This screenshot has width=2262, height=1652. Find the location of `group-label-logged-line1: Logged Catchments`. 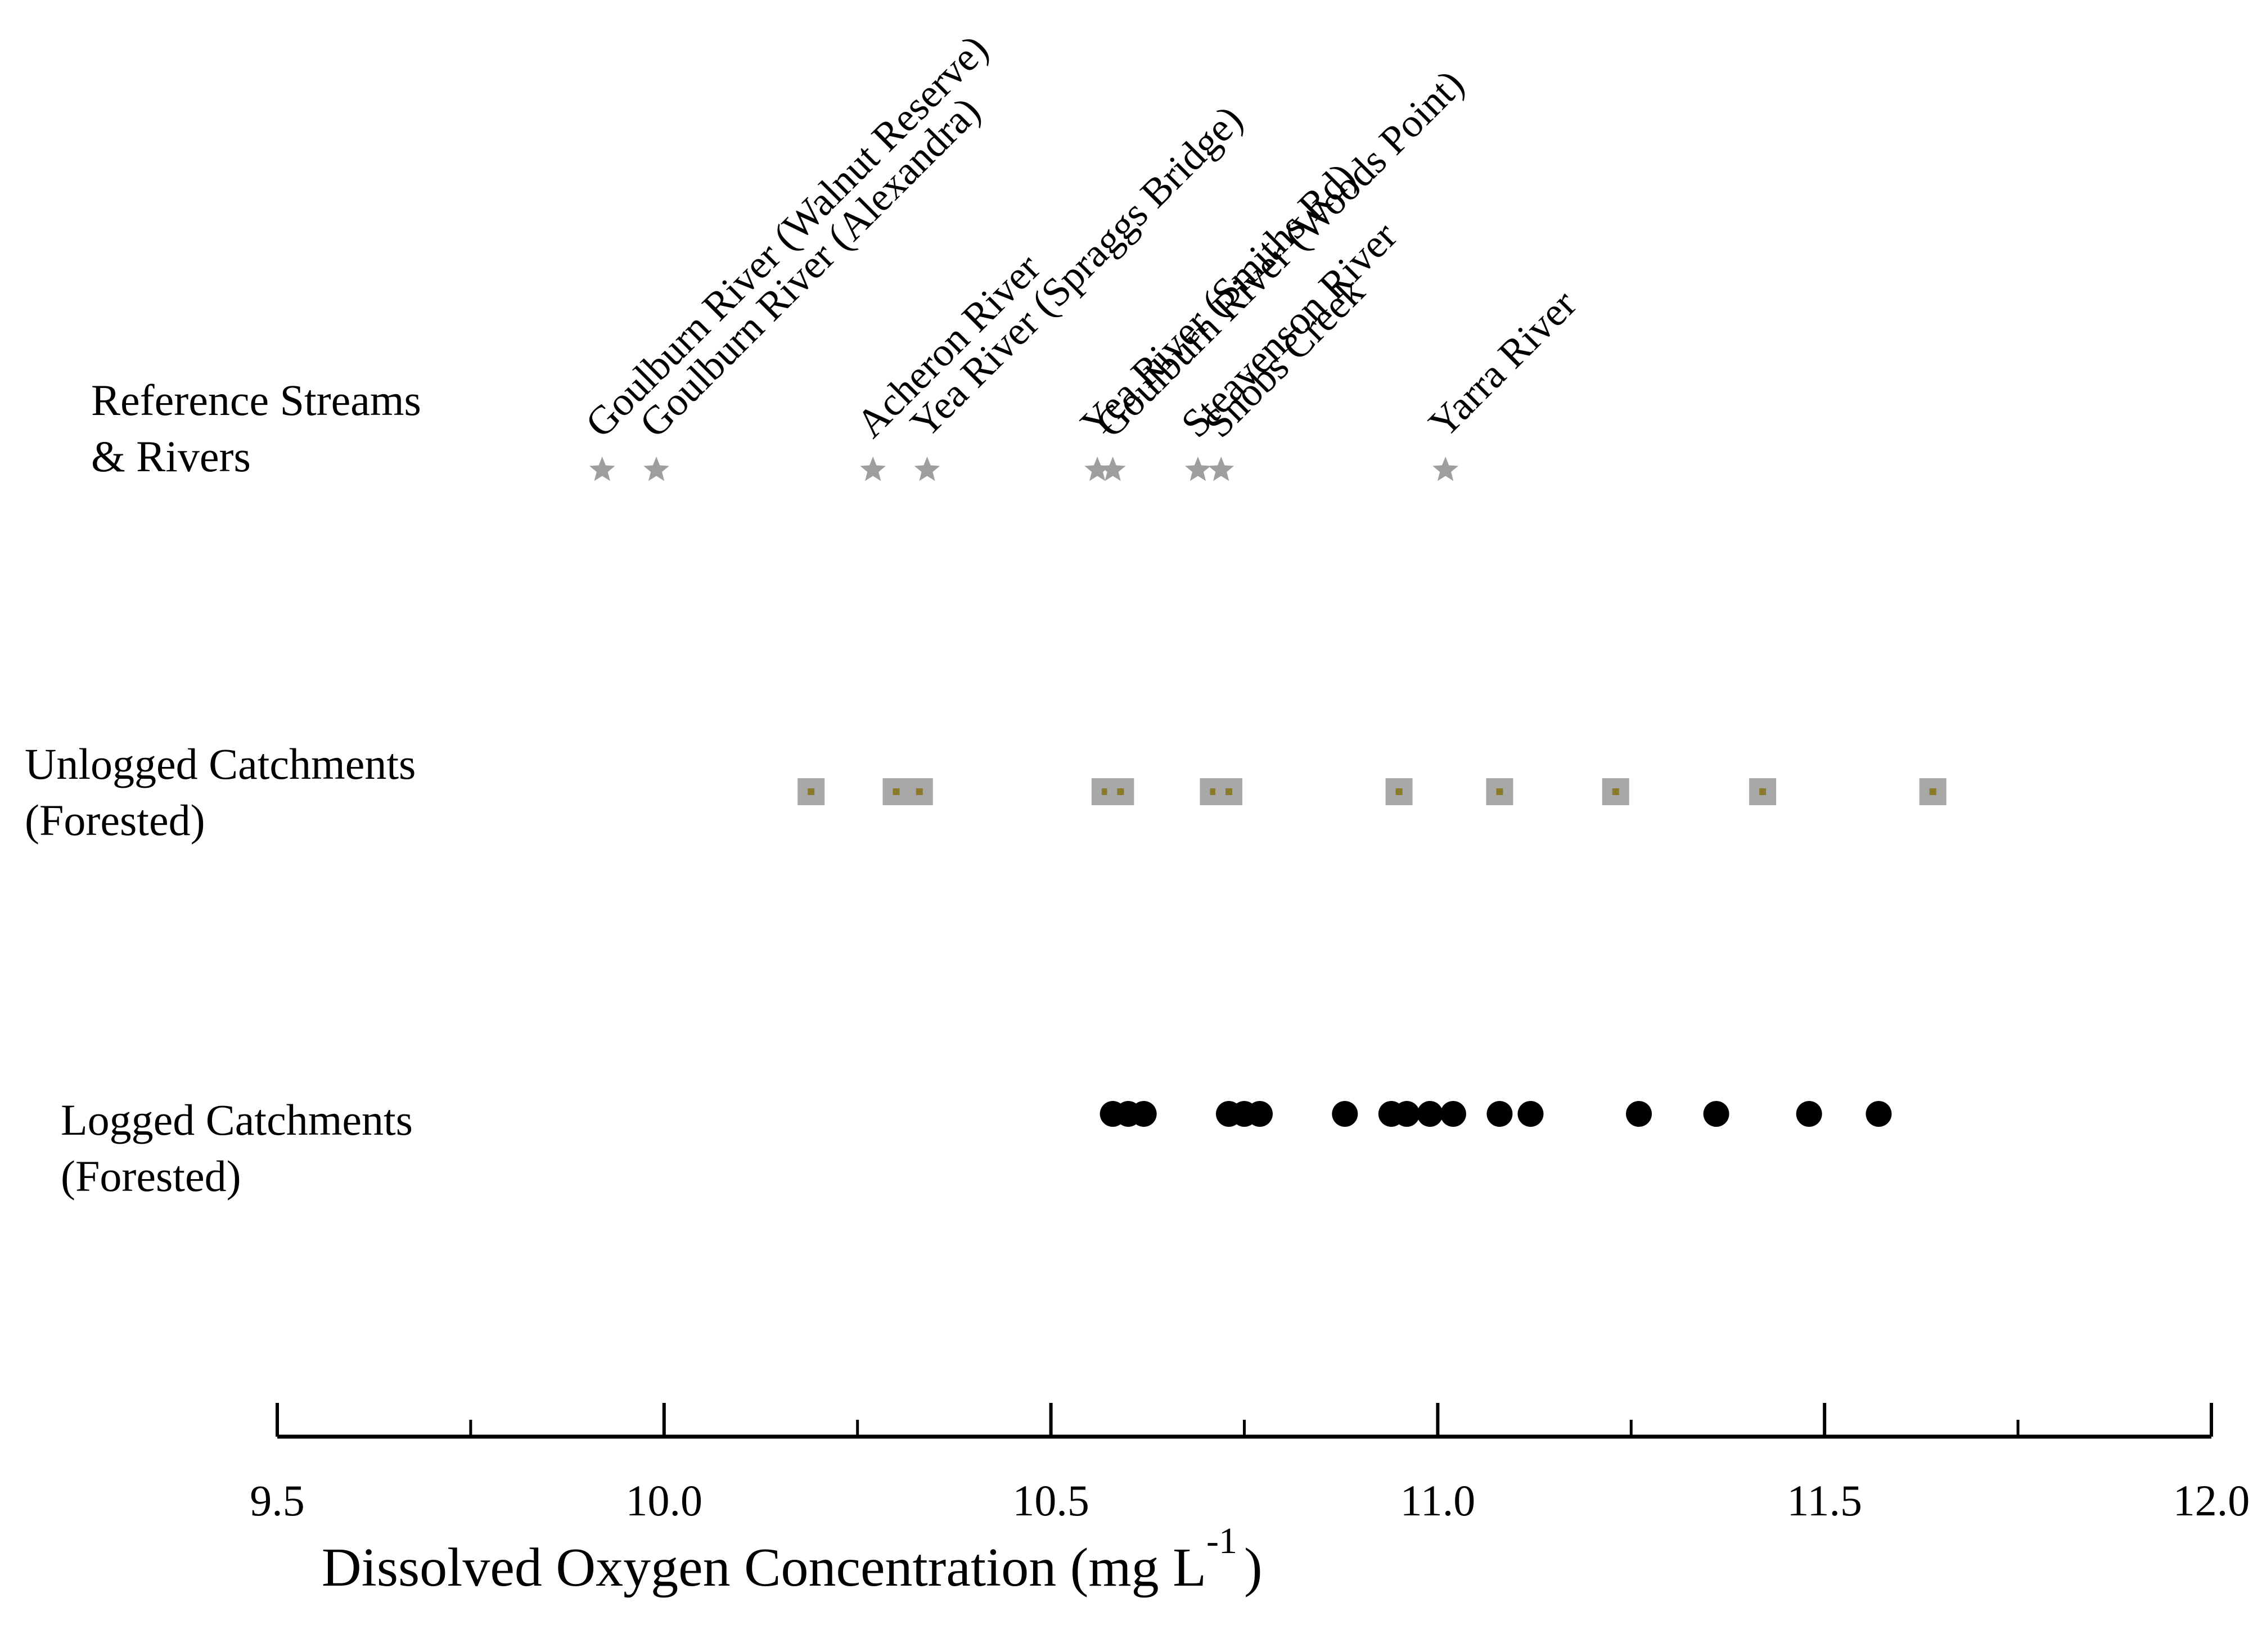

group-label-logged-line1: Logged Catchments is located at coordinates (237, 1119).